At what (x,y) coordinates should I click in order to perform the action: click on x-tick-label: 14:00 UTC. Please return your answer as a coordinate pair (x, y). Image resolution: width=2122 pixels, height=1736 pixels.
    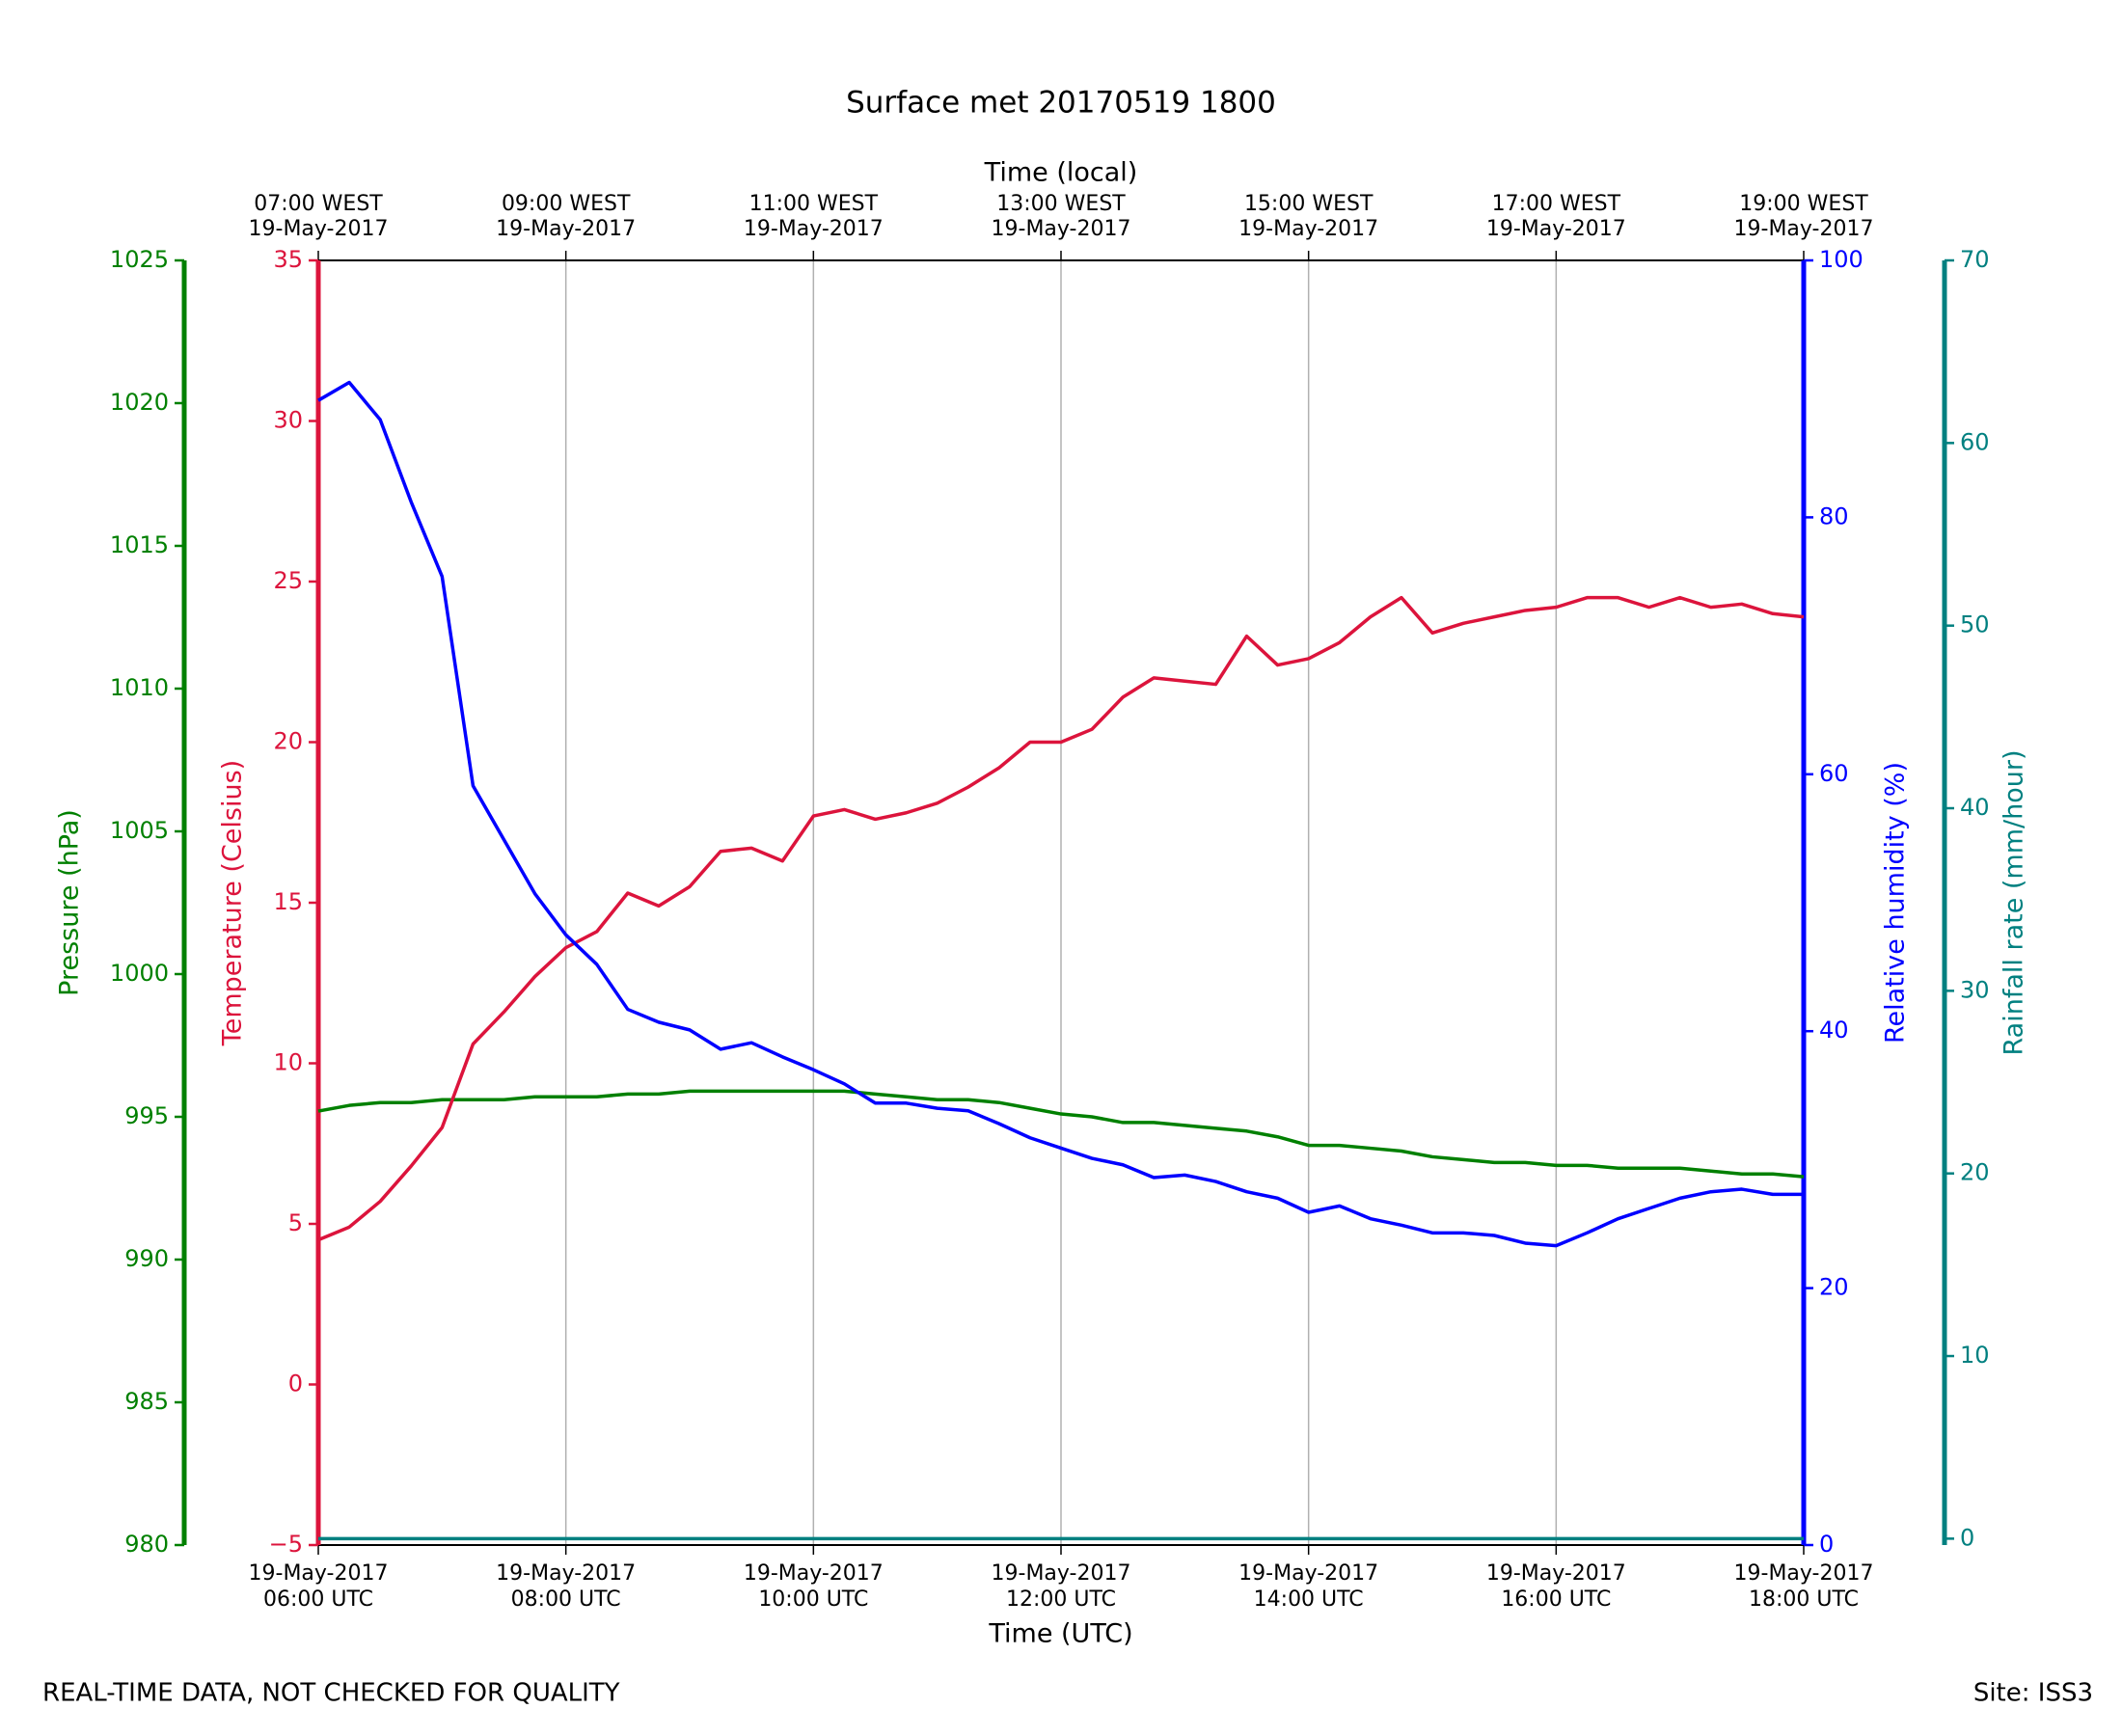
    Looking at the image, I should click on (1309, 1599).